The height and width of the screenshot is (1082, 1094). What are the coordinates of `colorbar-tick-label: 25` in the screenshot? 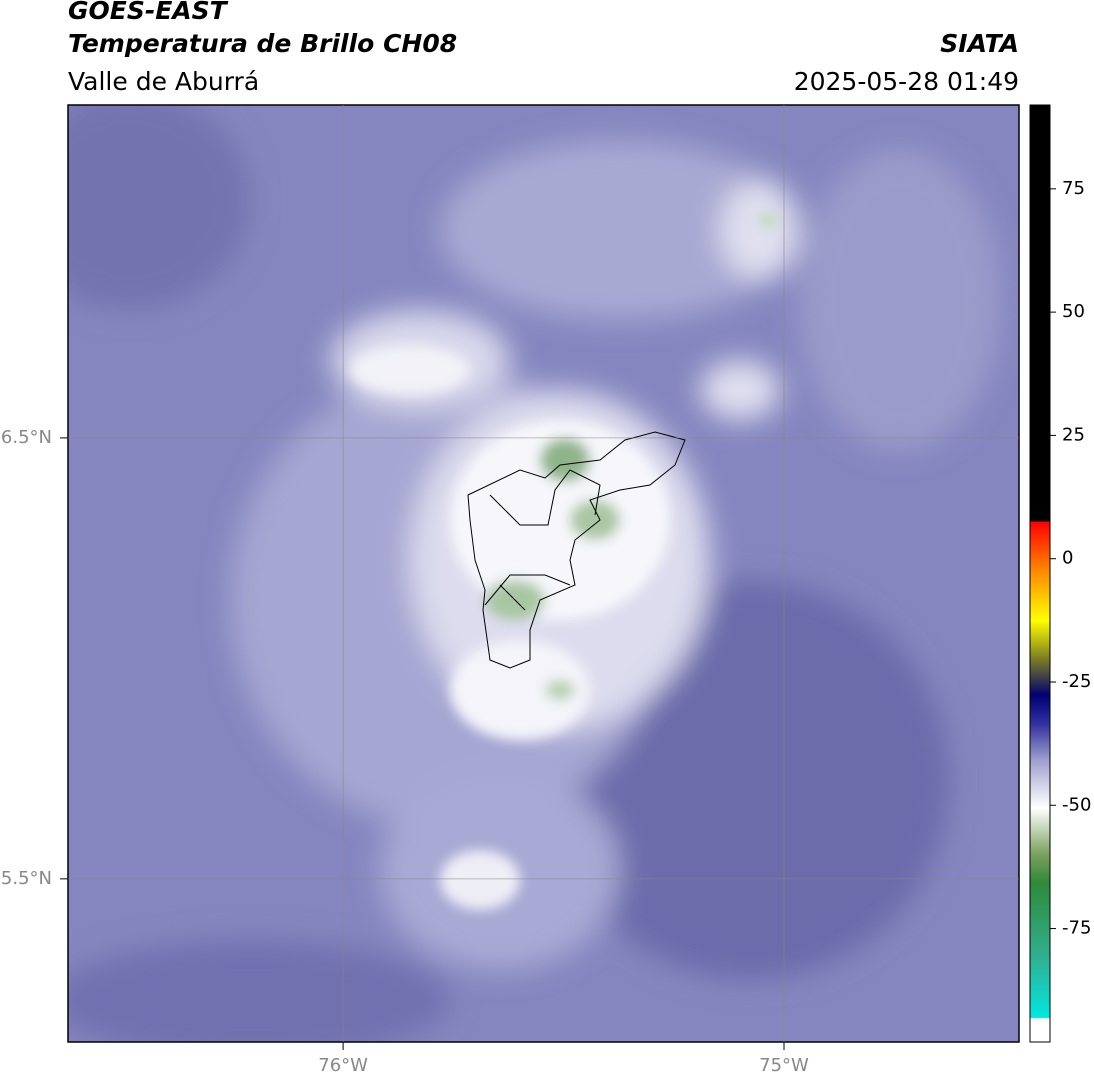 It's located at (1073, 434).